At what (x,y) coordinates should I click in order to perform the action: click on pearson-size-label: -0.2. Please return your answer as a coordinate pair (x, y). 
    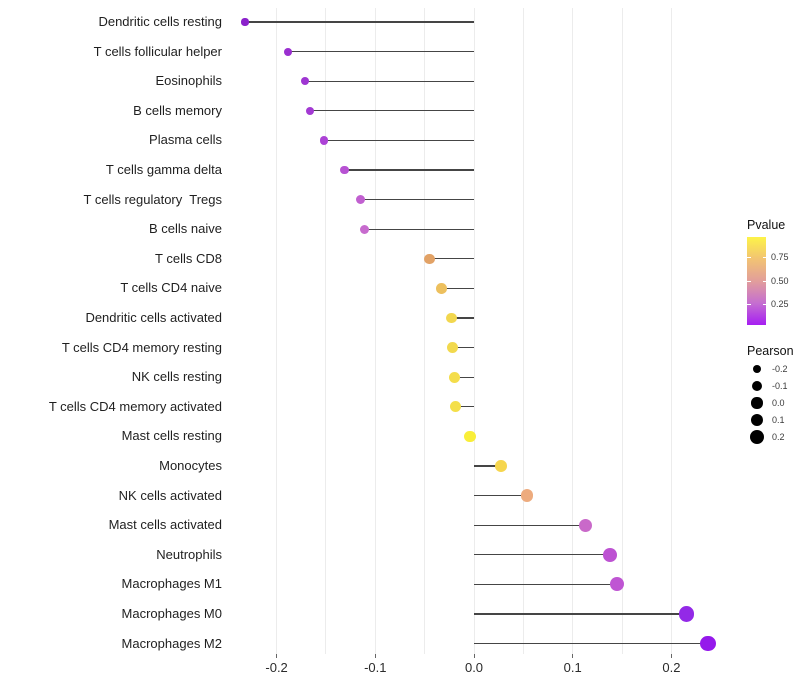
    Looking at the image, I should click on (780, 369).